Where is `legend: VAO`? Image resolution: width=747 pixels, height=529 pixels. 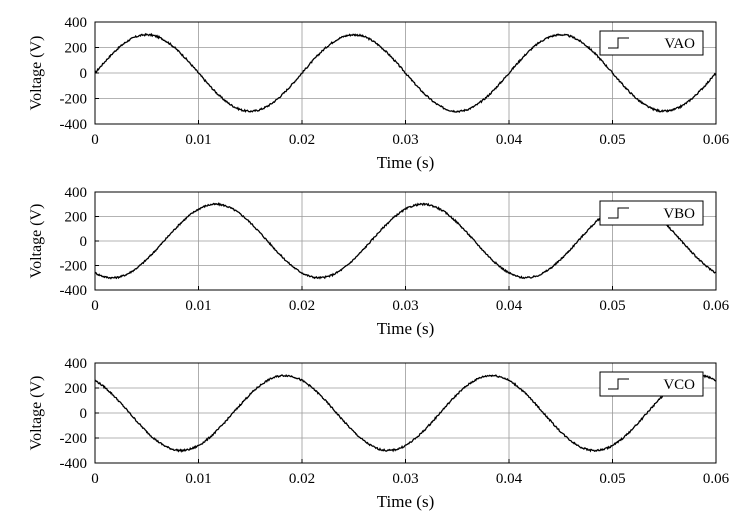
legend: VAO is located at coordinates (651, 43).